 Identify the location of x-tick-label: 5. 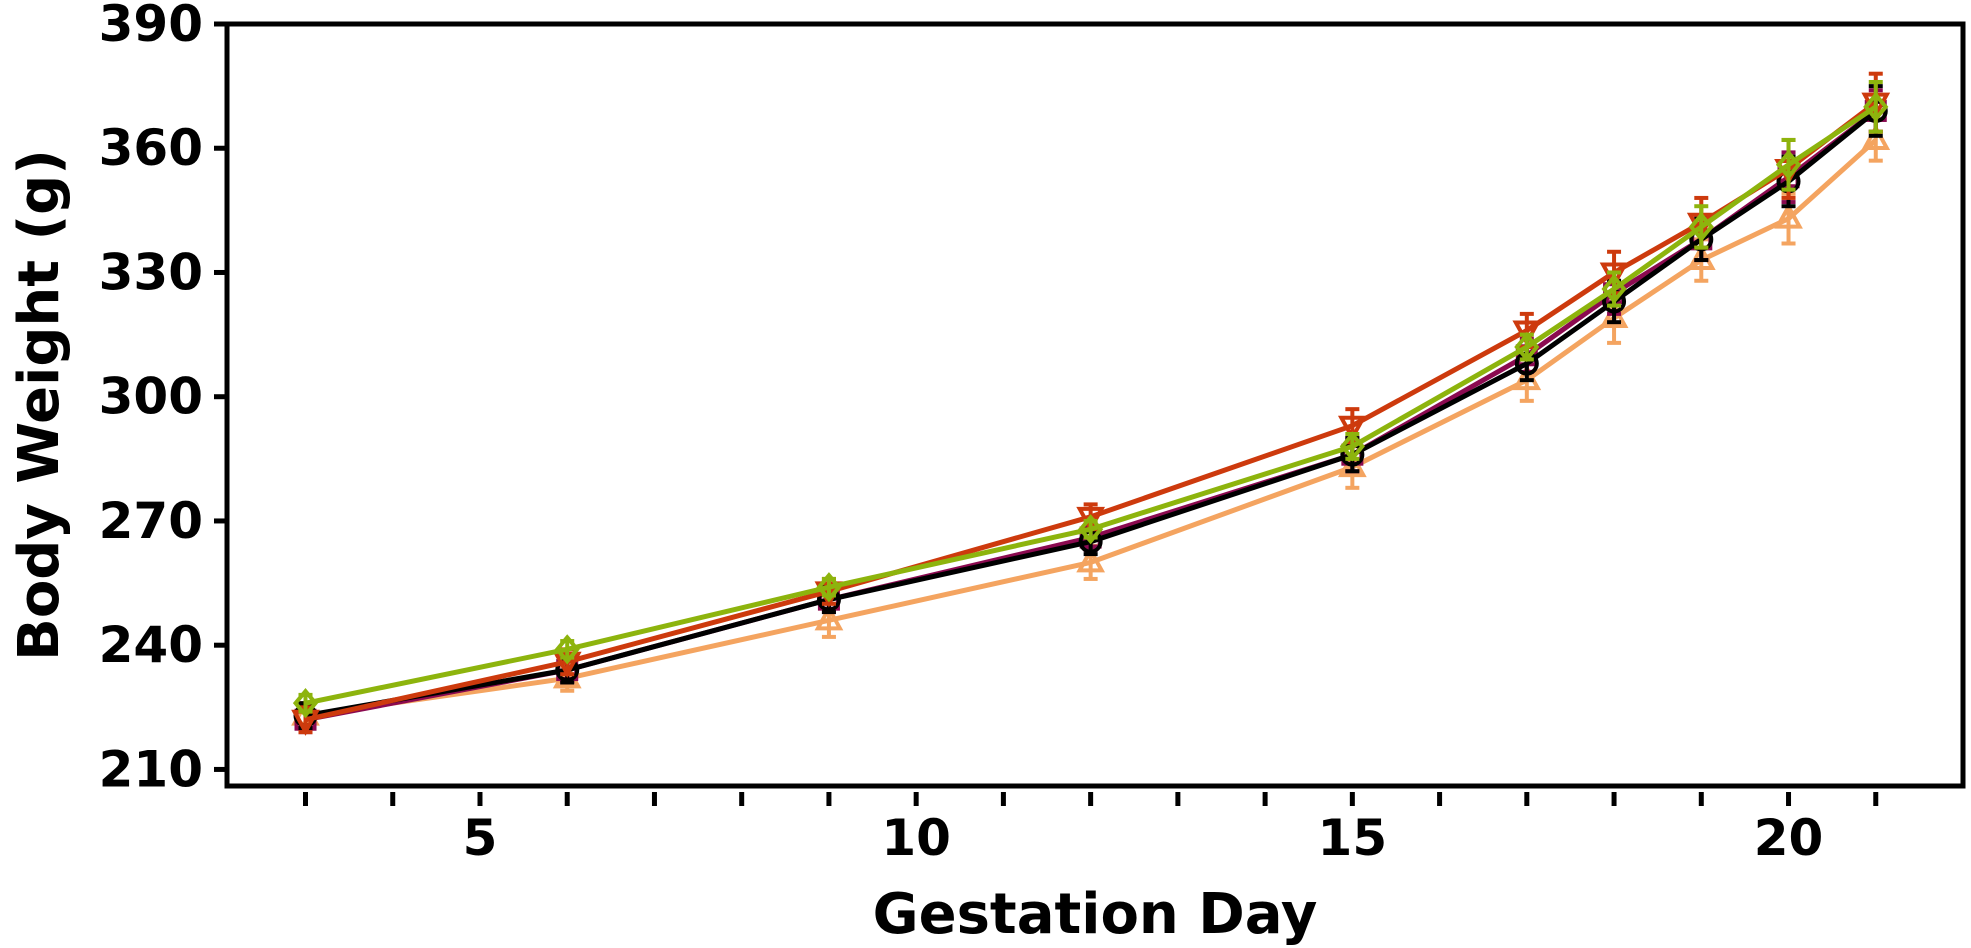
(480, 838).